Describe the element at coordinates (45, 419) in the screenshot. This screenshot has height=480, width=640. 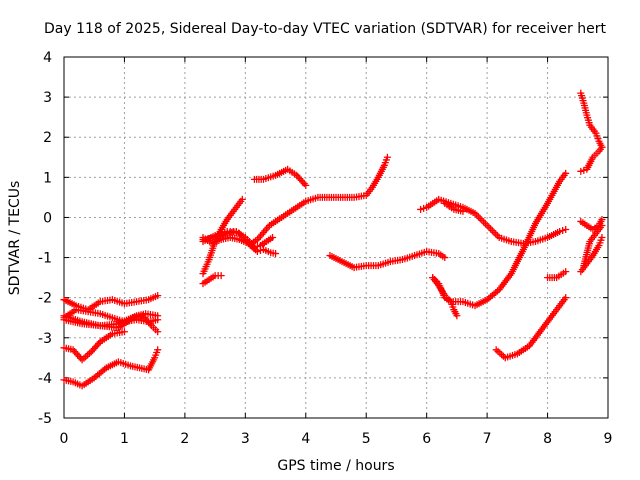
I see `y-tick-label: -5` at that location.